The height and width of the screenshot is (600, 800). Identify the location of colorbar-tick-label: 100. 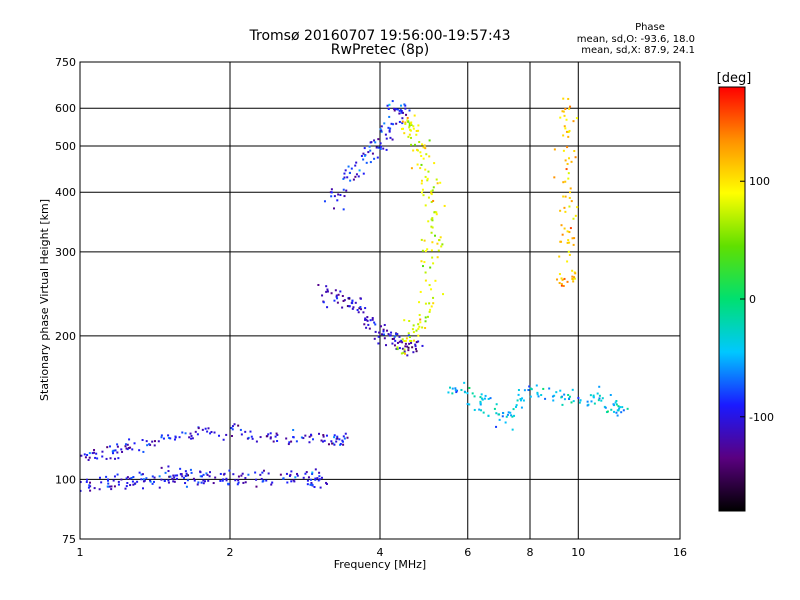
(759, 181).